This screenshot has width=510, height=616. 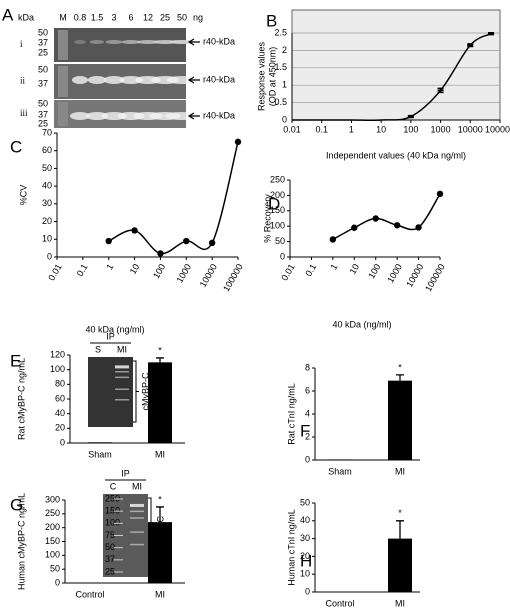 I want to click on x-tick-label: MI, so click(x=400, y=603).